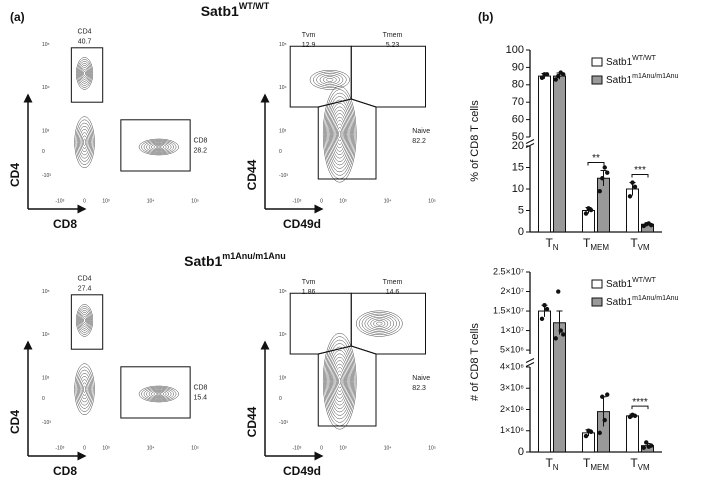 Image resolution: width=709 pixels, height=483 pixels. What do you see at coordinates (551, 464) in the screenshot?
I see `x-tick-label: TN` at bounding box center [551, 464].